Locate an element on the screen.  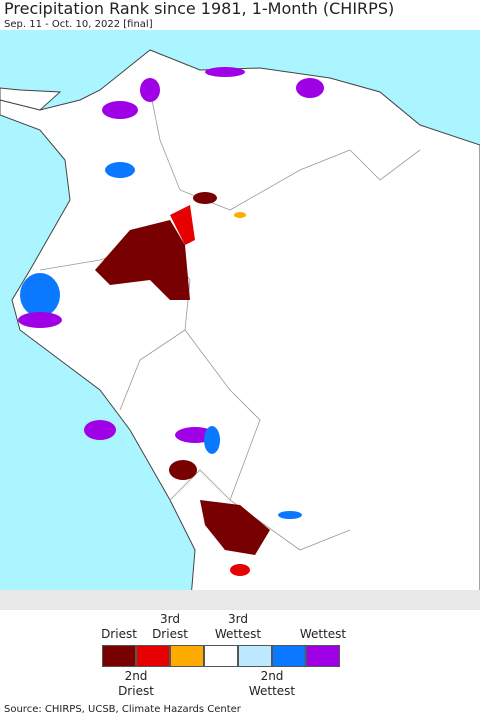
legend-label: 2nd Driest is located at coordinates (136, 683).